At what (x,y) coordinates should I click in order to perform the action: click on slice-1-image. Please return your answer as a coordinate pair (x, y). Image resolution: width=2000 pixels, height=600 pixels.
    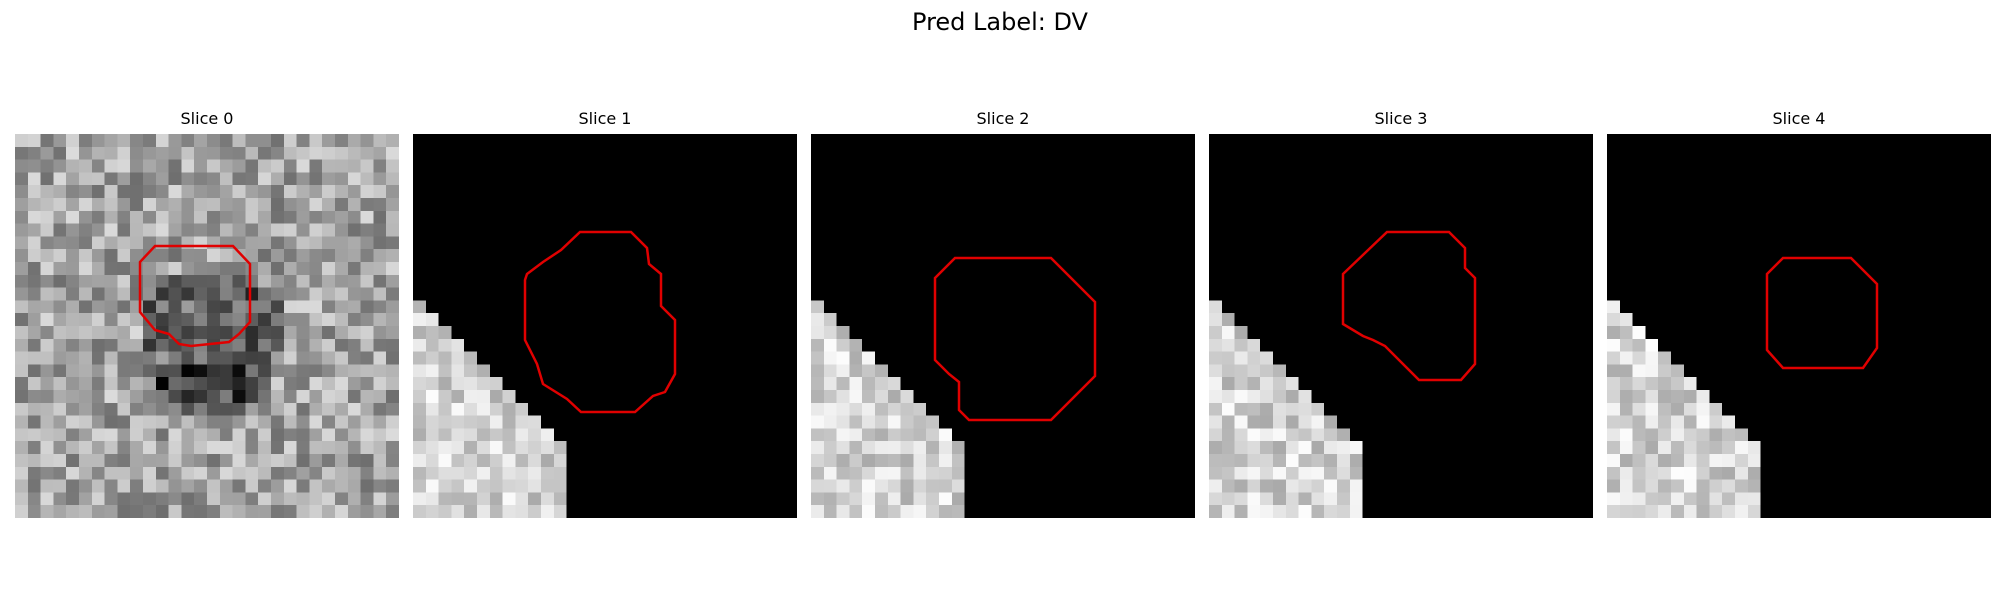
    Looking at the image, I should click on (605, 326).